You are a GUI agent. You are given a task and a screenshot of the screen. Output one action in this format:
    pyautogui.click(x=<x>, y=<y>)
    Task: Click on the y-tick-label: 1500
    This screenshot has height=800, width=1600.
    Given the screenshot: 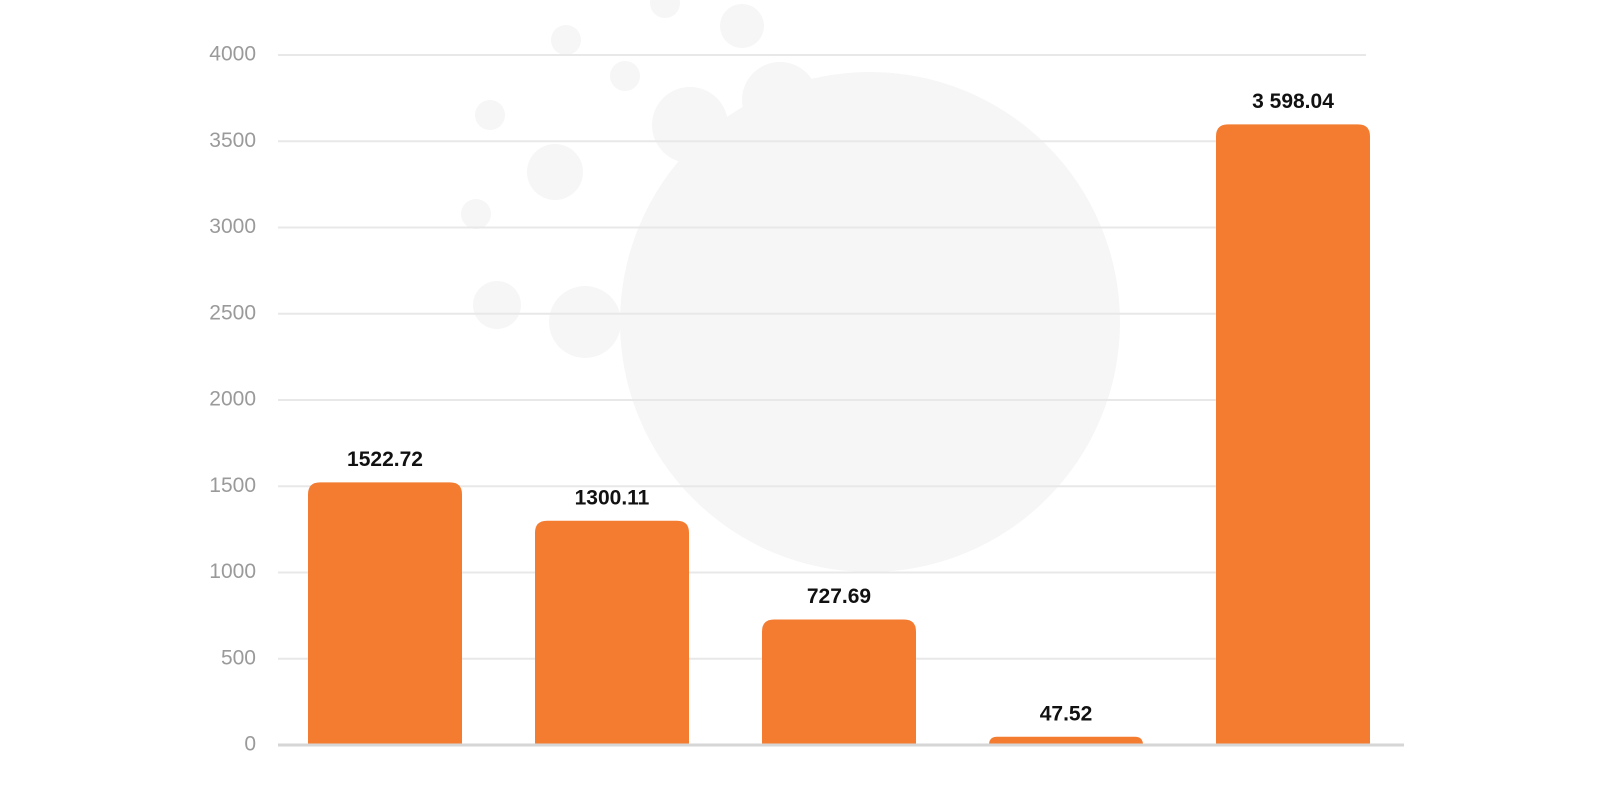 What is the action you would take?
    pyautogui.click(x=232, y=485)
    